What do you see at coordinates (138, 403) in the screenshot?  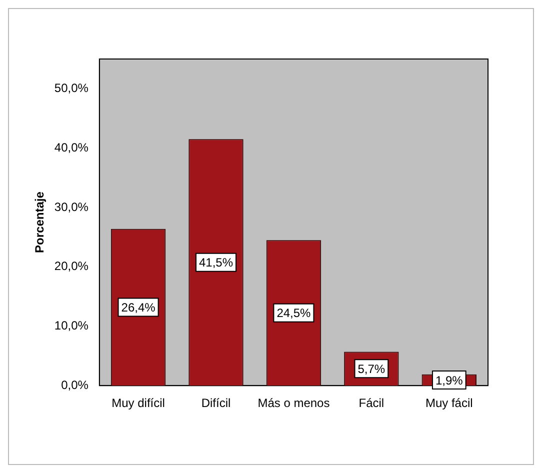 I see `x-tick-label: Muy difícil` at bounding box center [138, 403].